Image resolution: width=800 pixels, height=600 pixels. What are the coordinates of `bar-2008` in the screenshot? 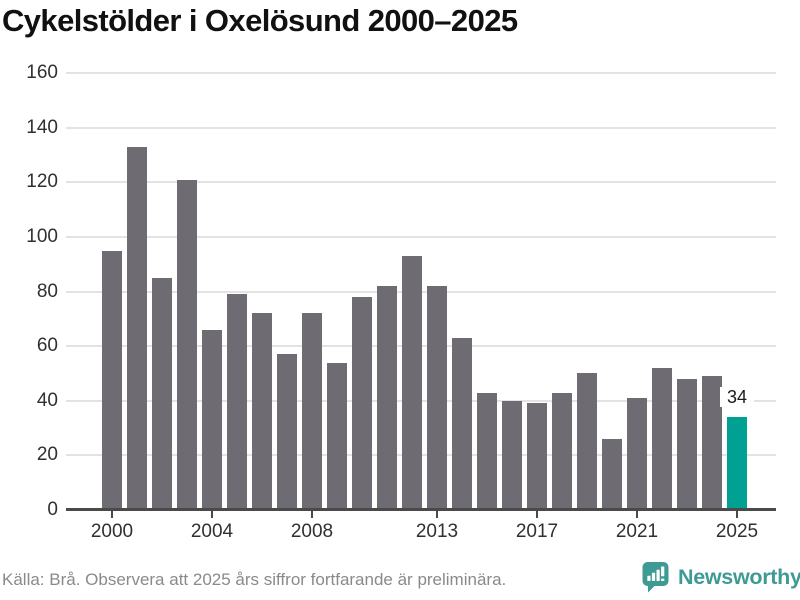 It's located at (312, 411).